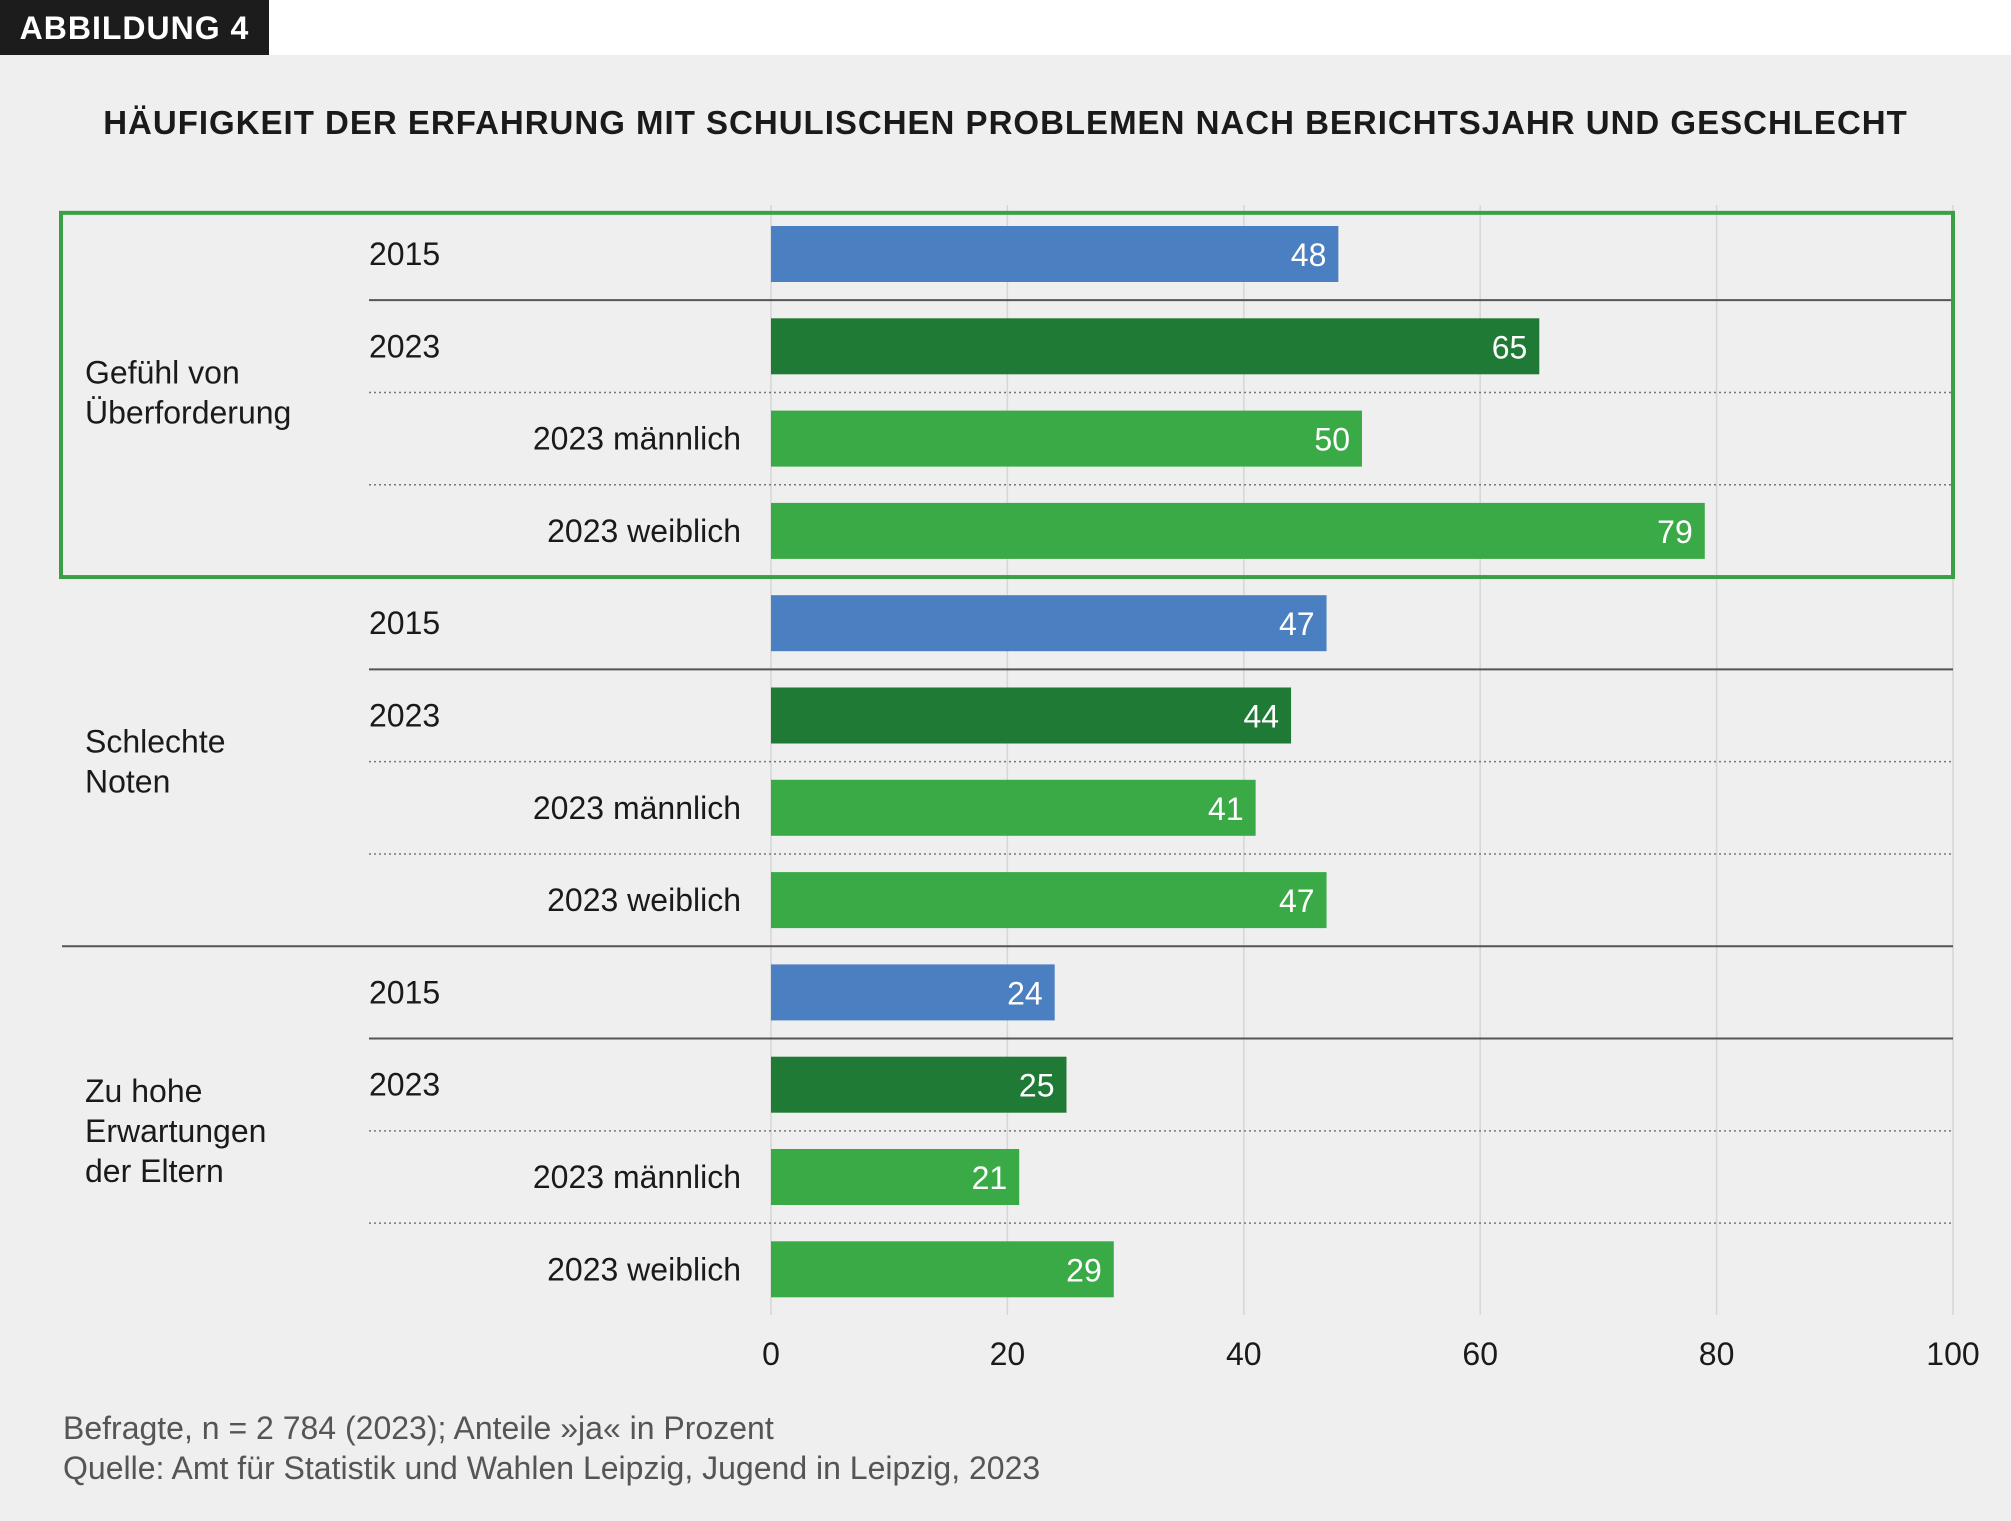 This screenshot has height=1521, width=2011. Describe the element at coordinates (1332, 440) in the screenshot. I see `data-label: 50` at that location.